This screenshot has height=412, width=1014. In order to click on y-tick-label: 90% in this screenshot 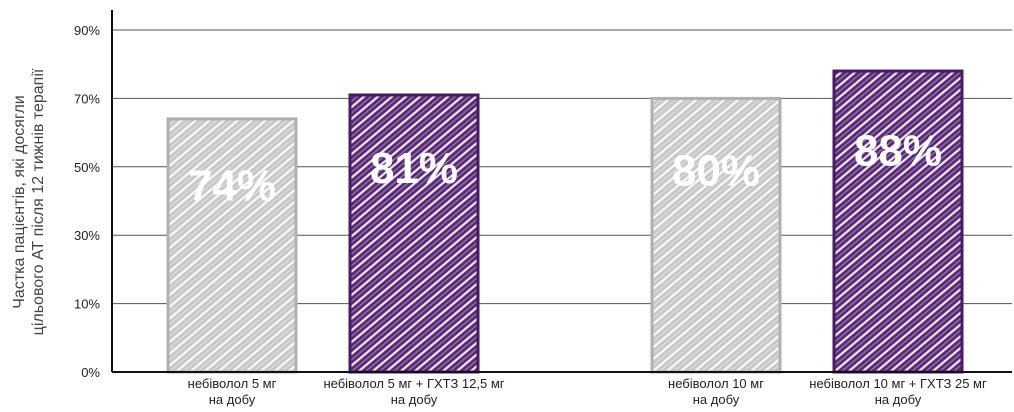, I will do `click(87, 30)`.